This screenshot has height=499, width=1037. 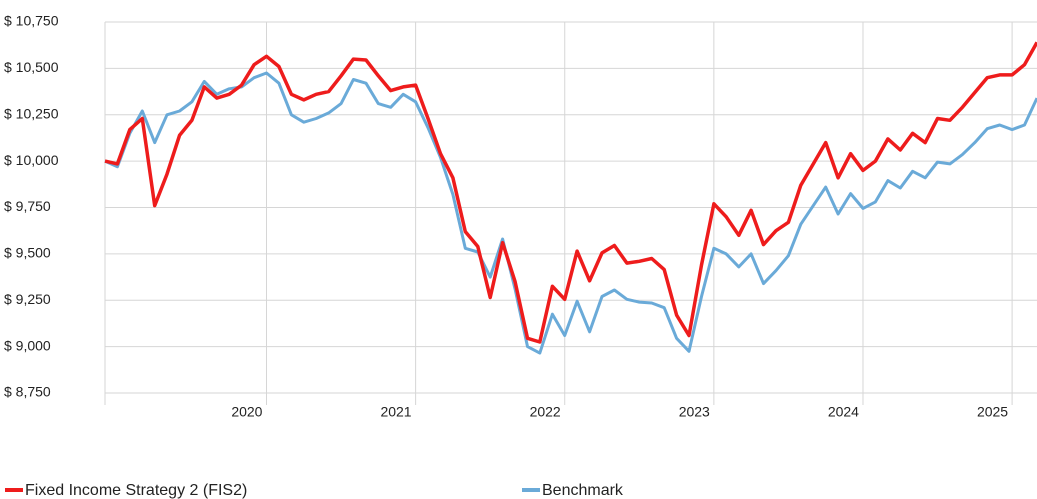 I want to click on legend-label: Benchmark, so click(x=583, y=490).